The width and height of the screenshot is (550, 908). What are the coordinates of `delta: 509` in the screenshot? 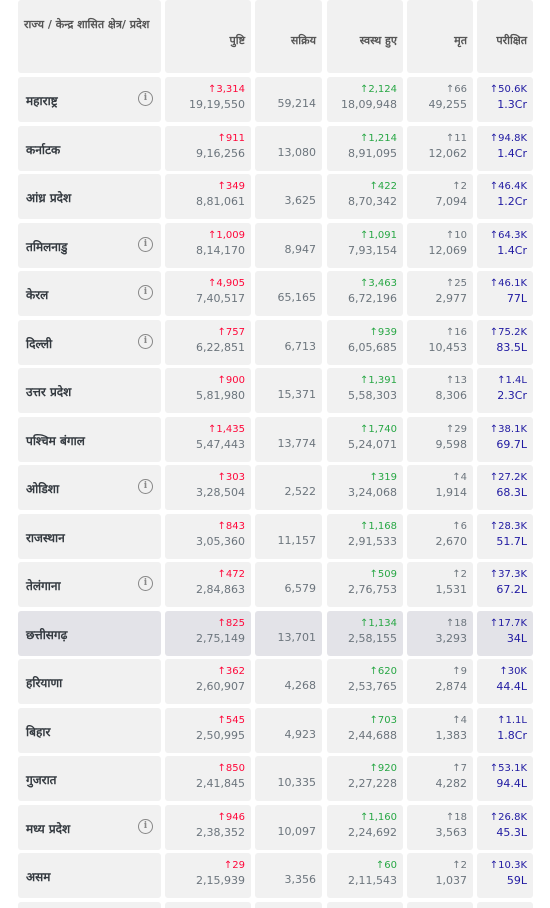 It's located at (362, 572).